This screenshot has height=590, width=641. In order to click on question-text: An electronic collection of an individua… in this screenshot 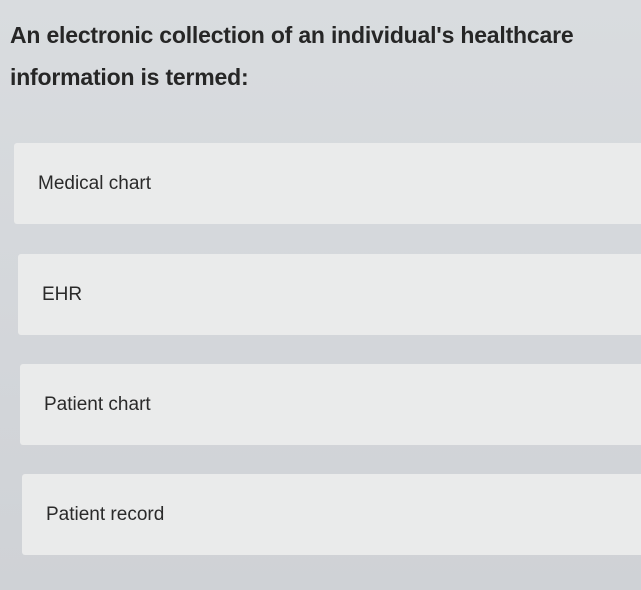, I will do `click(292, 56)`.